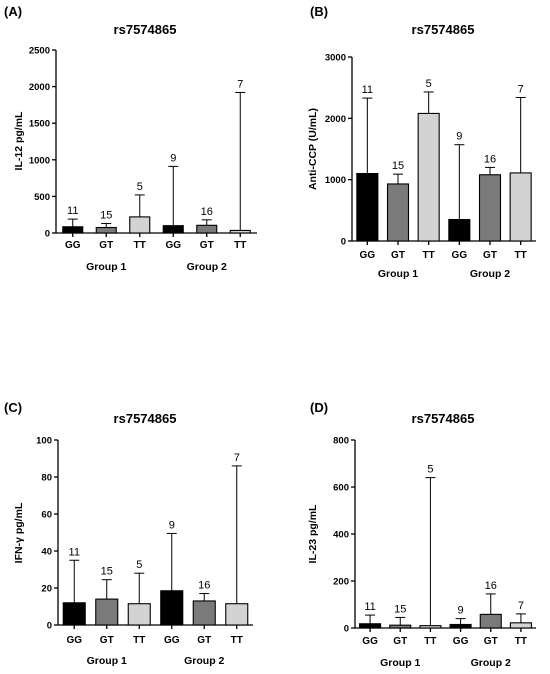 This screenshot has height=674, width=550. I want to click on panel-label: (C), so click(13, 407).